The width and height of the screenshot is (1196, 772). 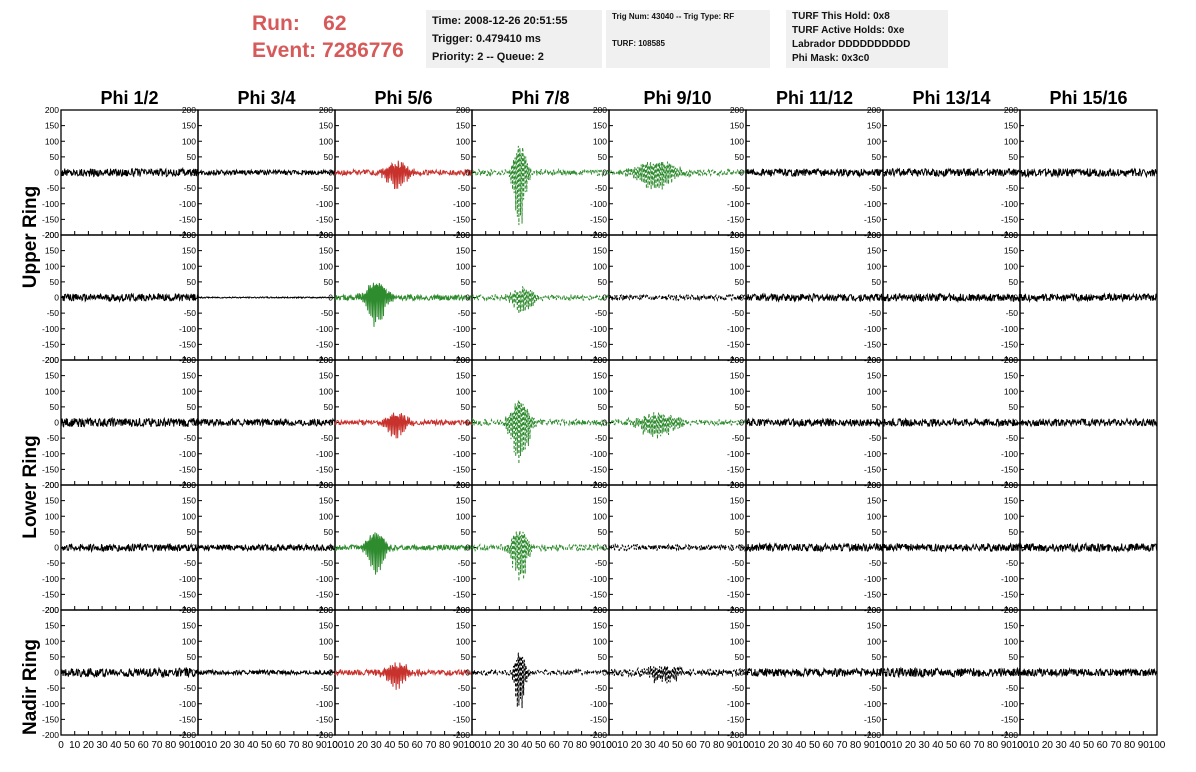 I want to click on y-tick-label-r5-c5: -200, so click(x=598, y=735).